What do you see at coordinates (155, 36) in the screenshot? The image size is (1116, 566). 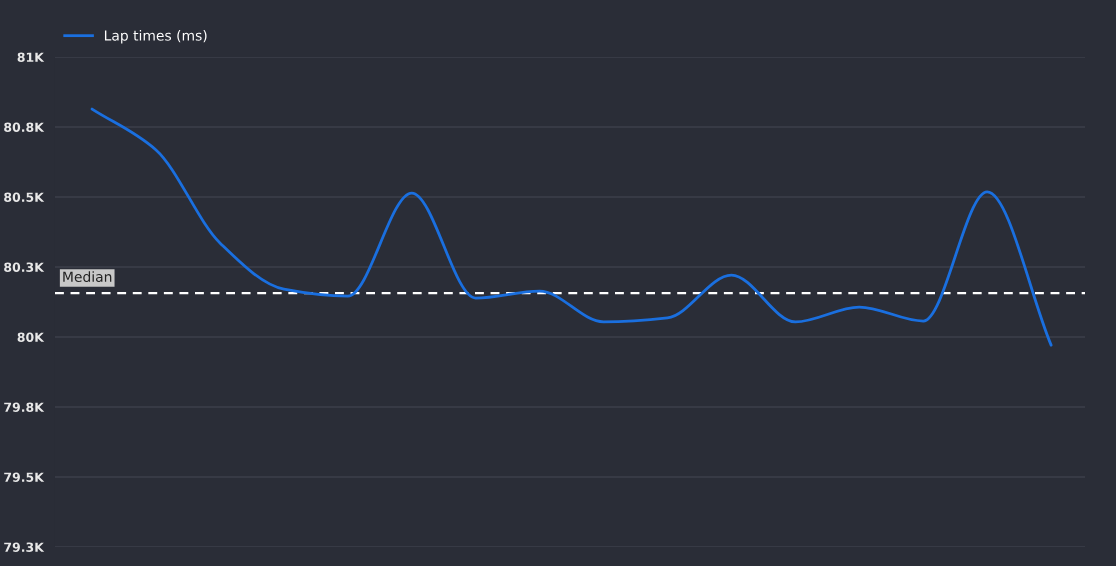 I see `legend-label: Lap times (ms)` at bounding box center [155, 36].